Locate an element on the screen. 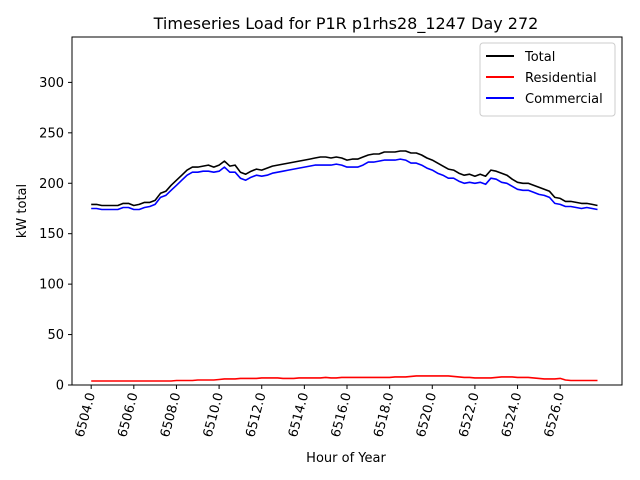  y-tick-label: 50 is located at coordinates (55, 335).